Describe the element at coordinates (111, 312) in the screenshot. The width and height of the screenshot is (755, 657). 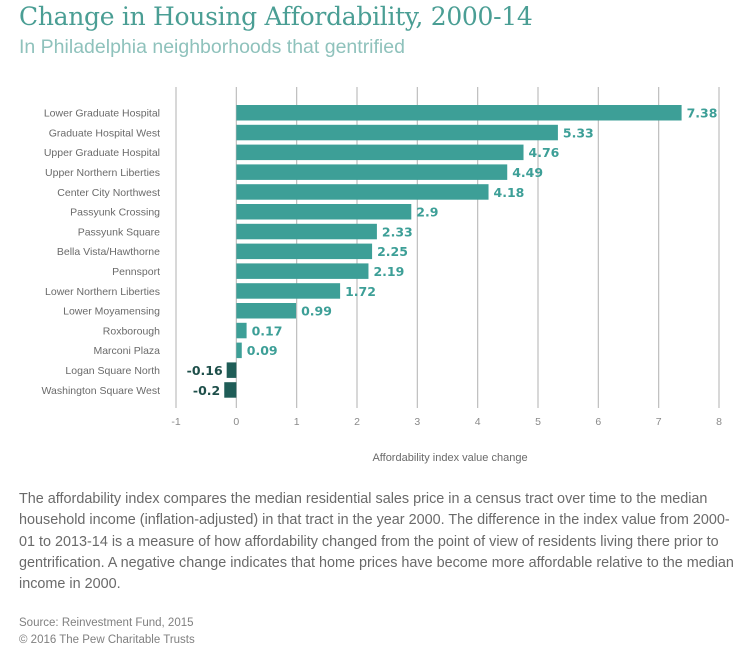
I see `category-label: Lower Moyamensing` at that location.